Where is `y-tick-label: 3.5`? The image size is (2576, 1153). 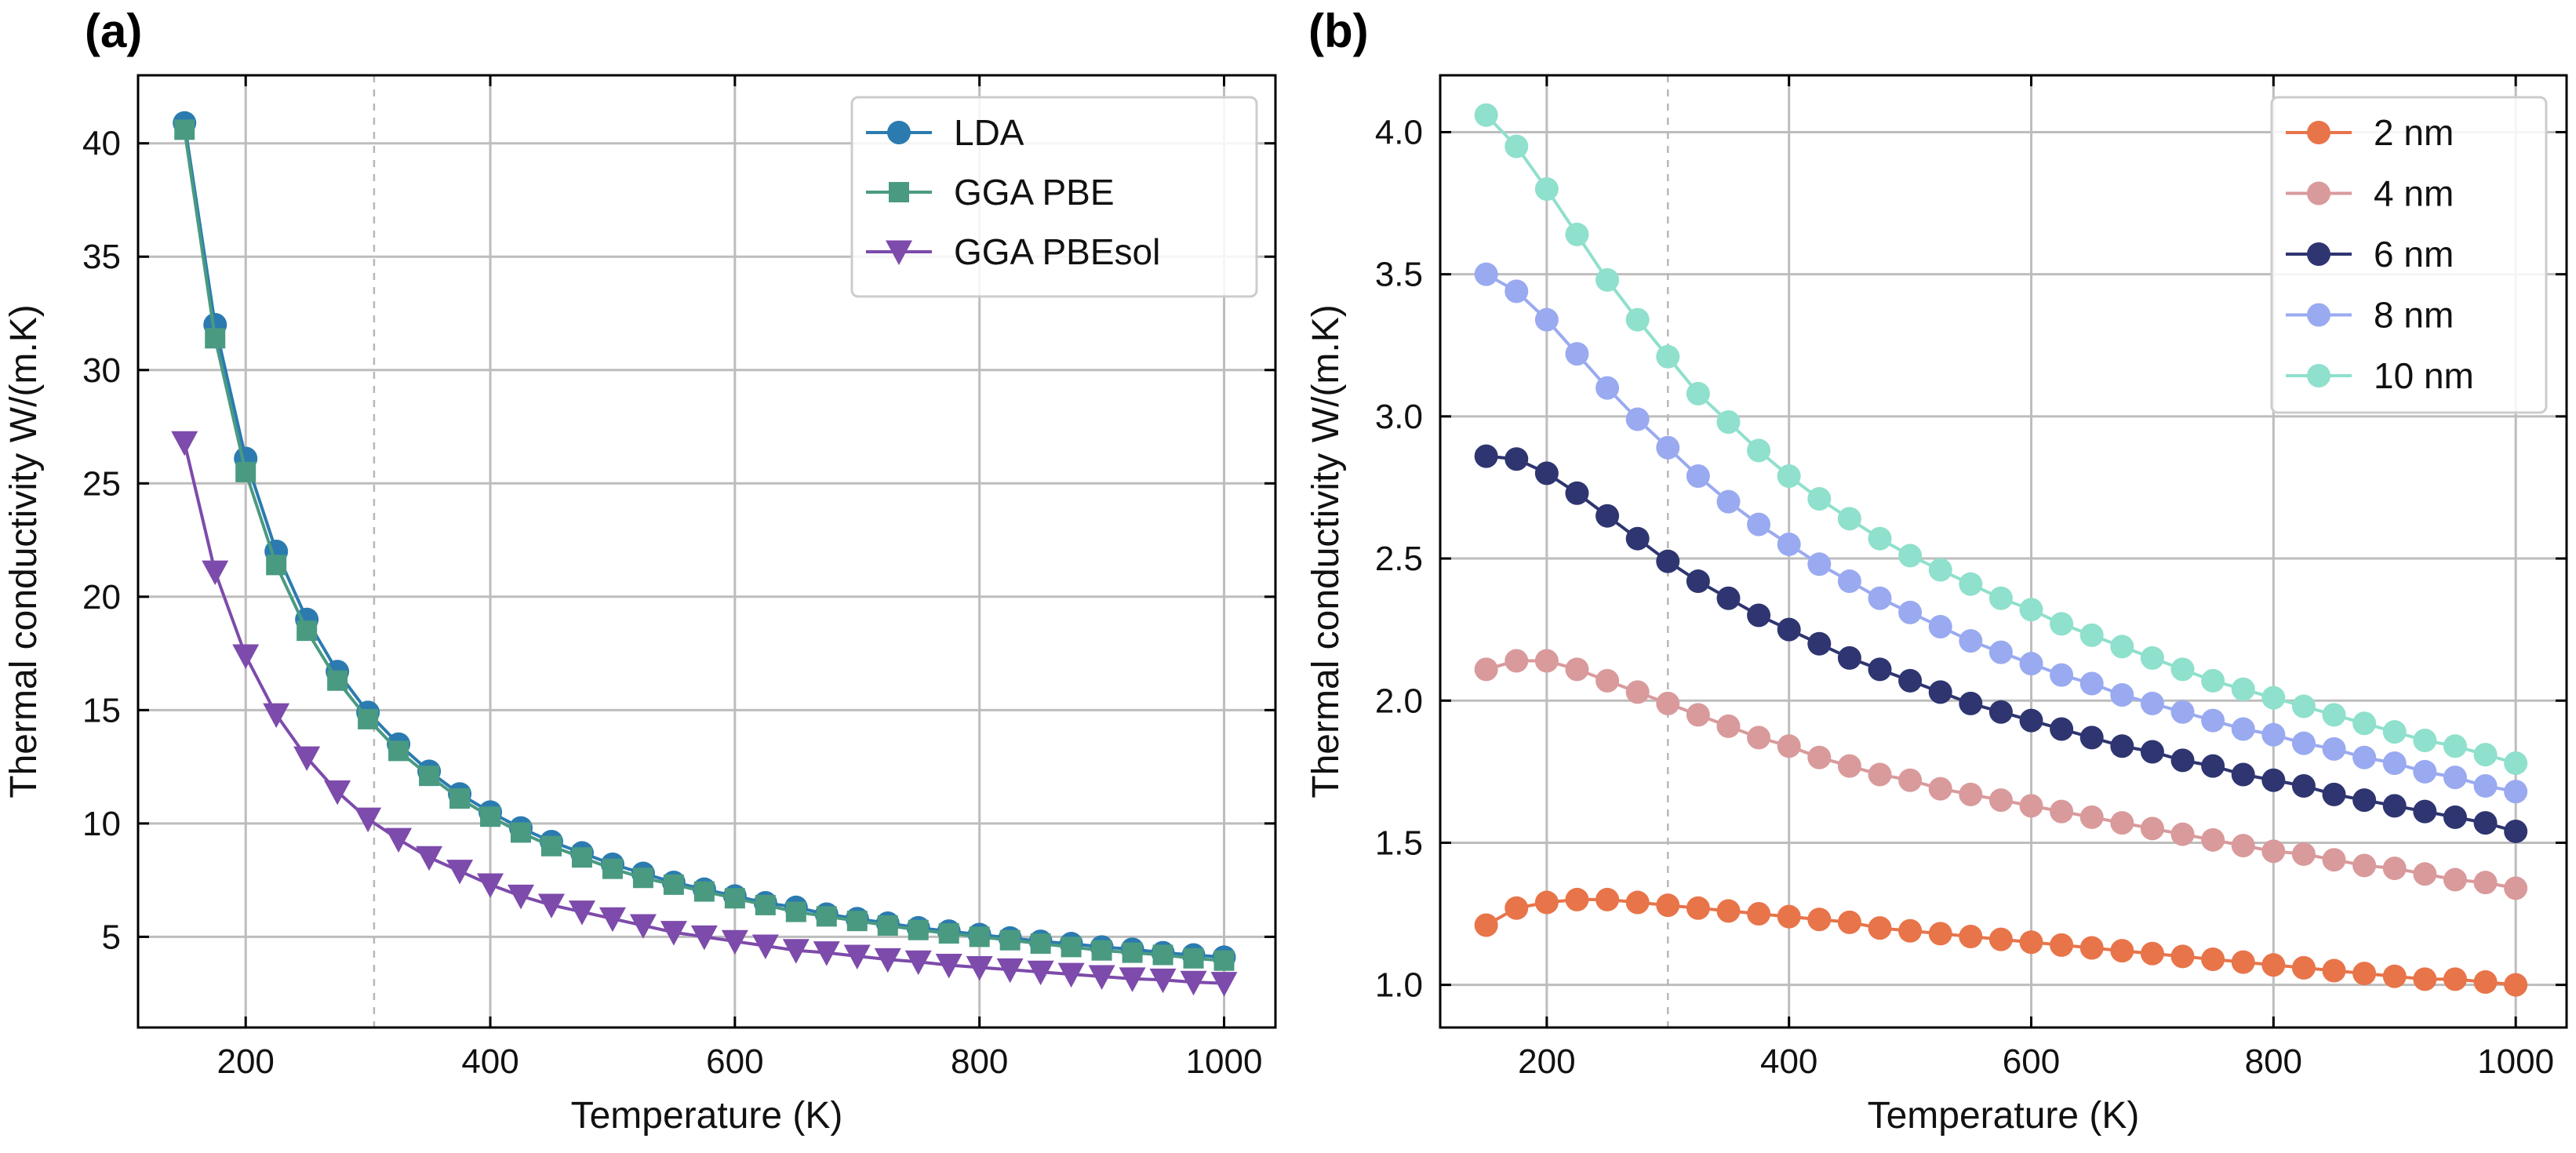
y-tick-label: 3.5 is located at coordinates (1399, 275).